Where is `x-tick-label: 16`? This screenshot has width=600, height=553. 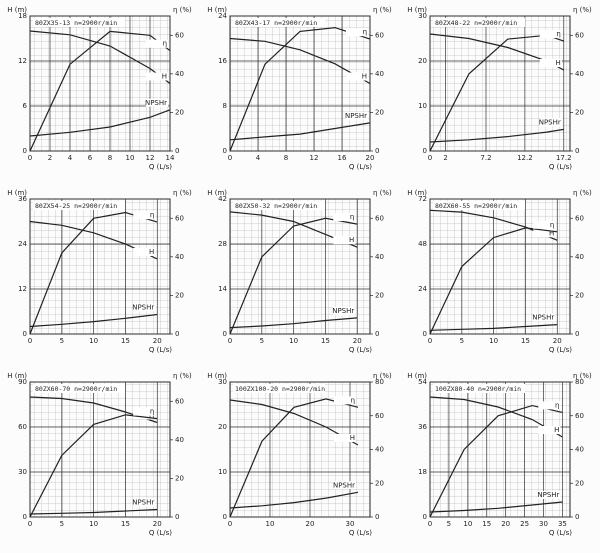
x-tick-label: 16 is located at coordinates (342, 158).